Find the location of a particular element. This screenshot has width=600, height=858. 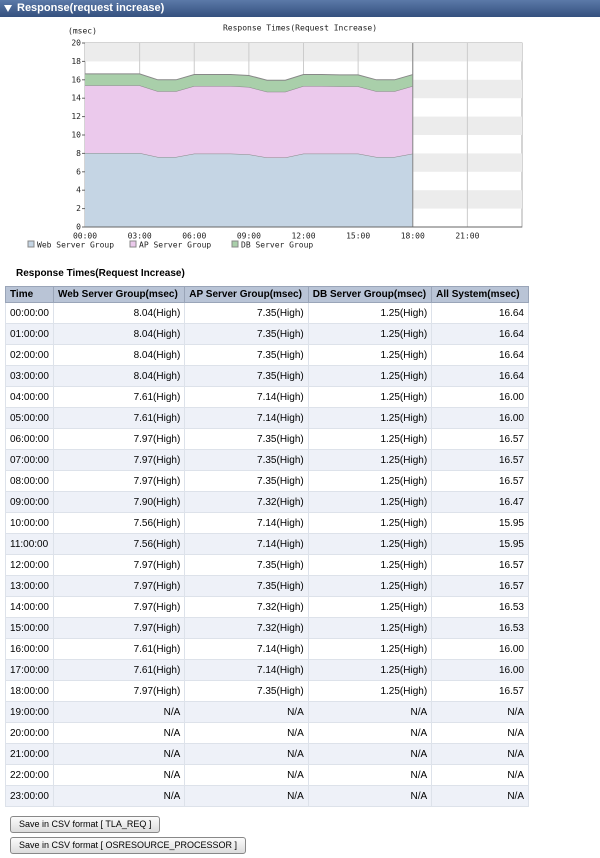

table-cell: 07:00:00 is located at coordinates (29, 460).